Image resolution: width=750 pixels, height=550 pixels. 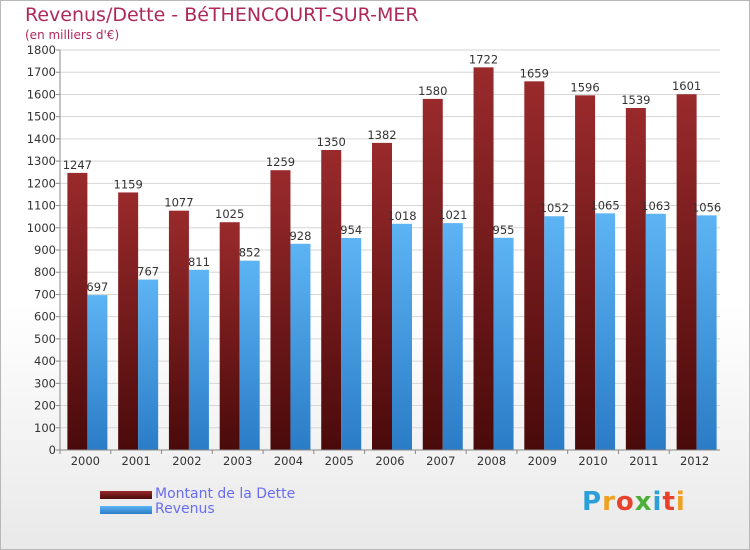 I want to click on x-tick-label: 2010, so click(x=592, y=461).